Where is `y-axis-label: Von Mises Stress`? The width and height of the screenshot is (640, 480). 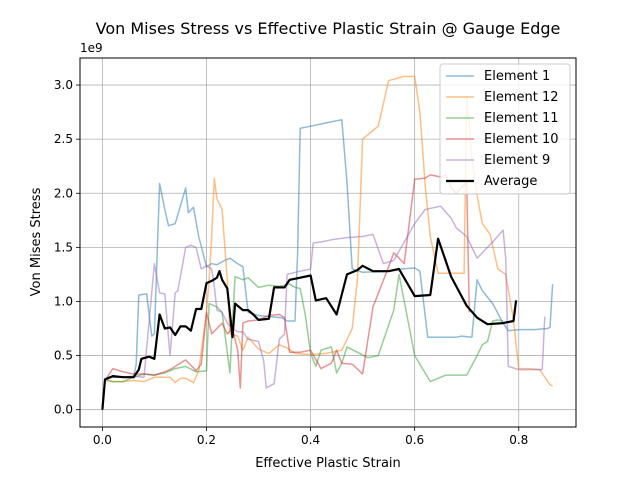 y-axis-label: Von Mises Stress is located at coordinates (36, 241).